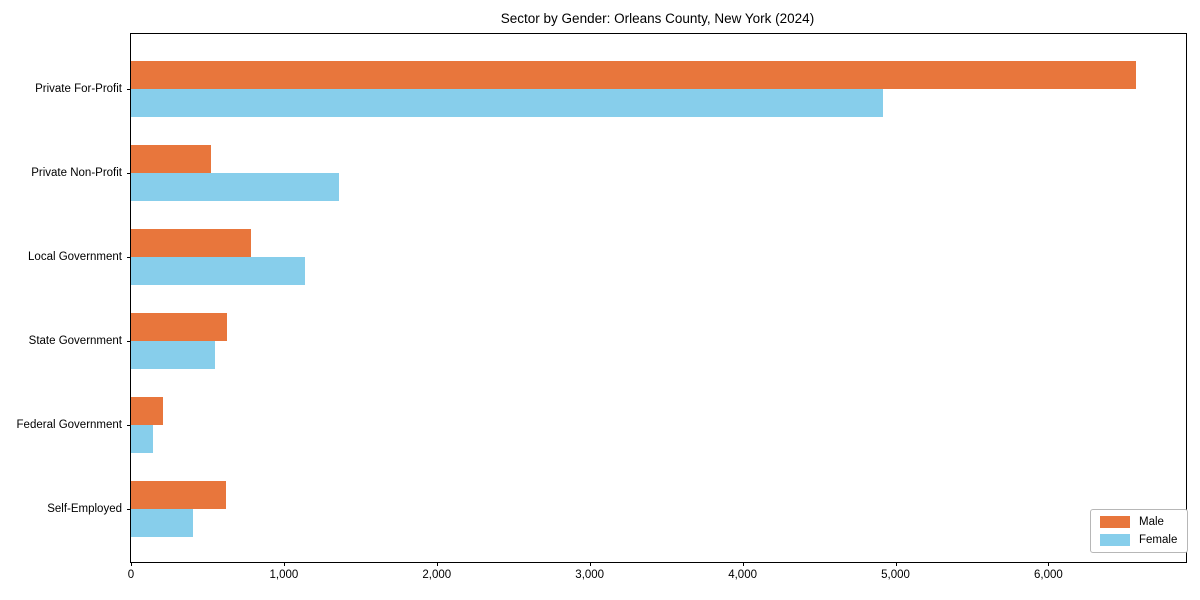 This screenshot has width=1200, height=600. What do you see at coordinates (1115, 522) in the screenshot?
I see `legend-swatch-male` at bounding box center [1115, 522].